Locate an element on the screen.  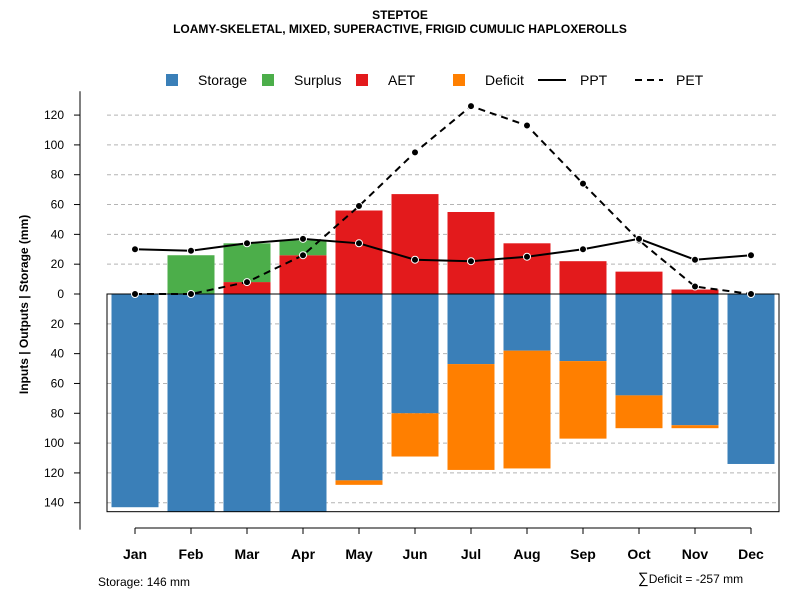
point-ppt-nov is located at coordinates (695, 259).